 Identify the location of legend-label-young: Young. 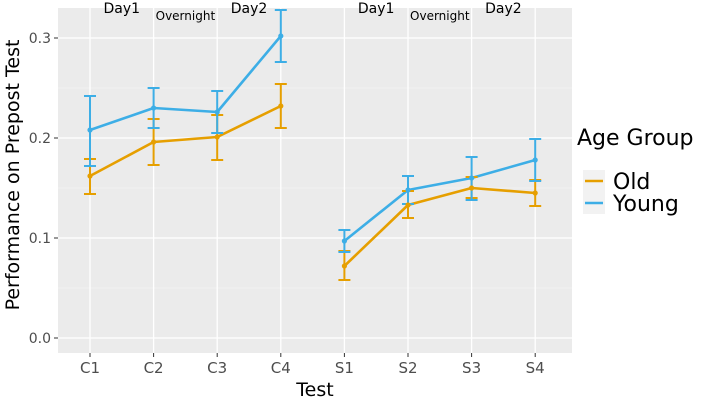
(645, 204).